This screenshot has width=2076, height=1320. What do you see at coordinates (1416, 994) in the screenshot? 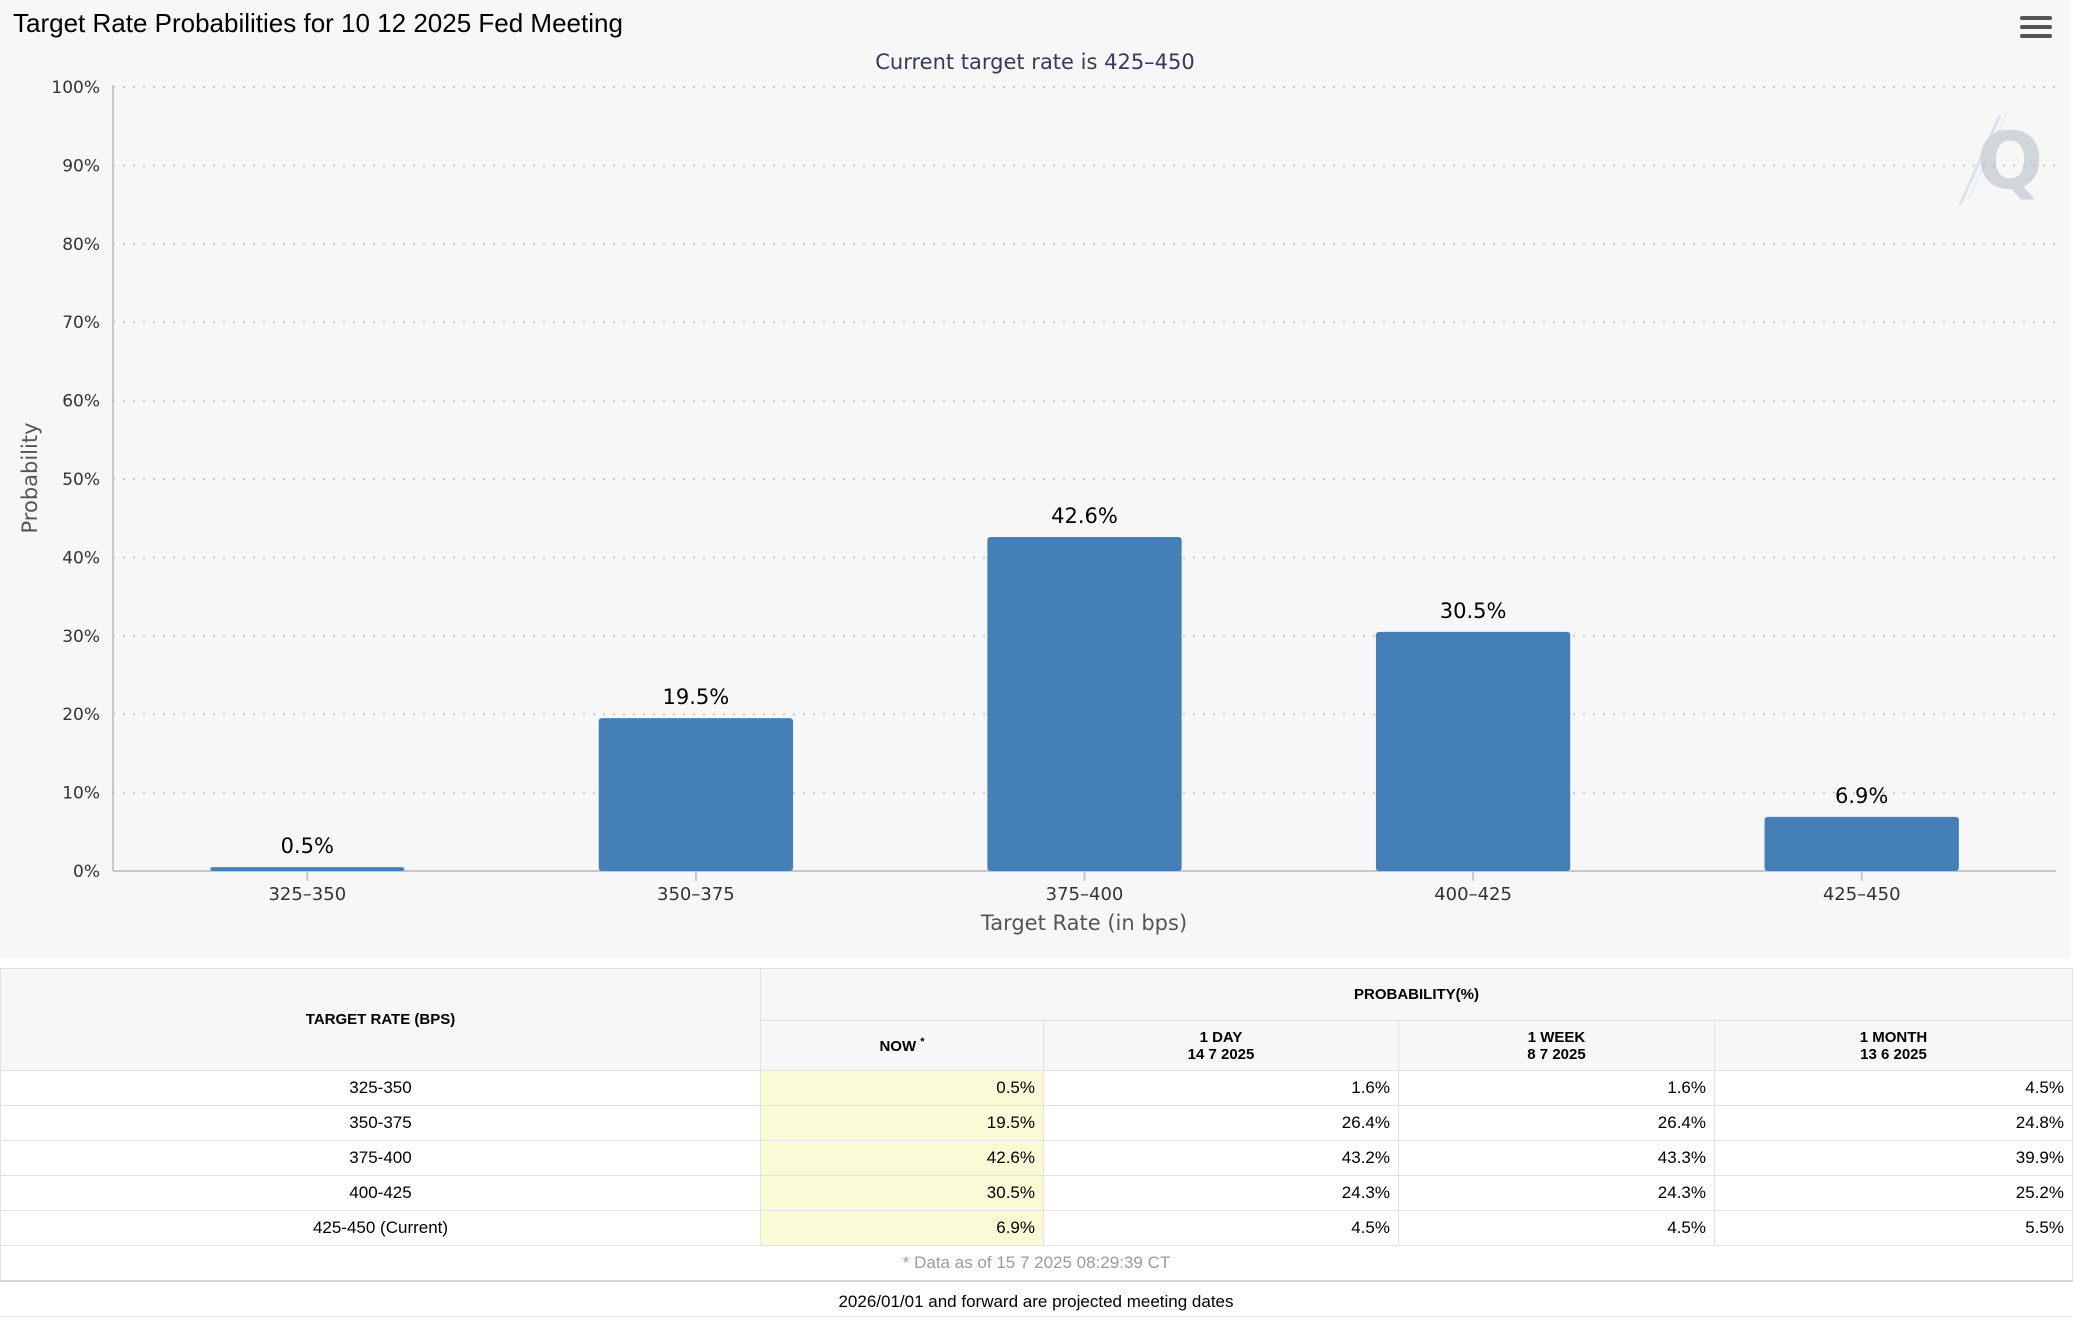
I see `probability-column-header: PROBABILITY(%)` at bounding box center [1416, 994].